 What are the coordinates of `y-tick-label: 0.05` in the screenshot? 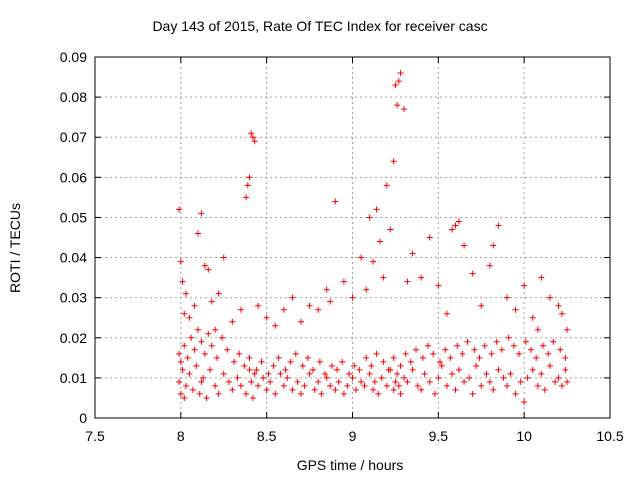 It's located at (73, 217).